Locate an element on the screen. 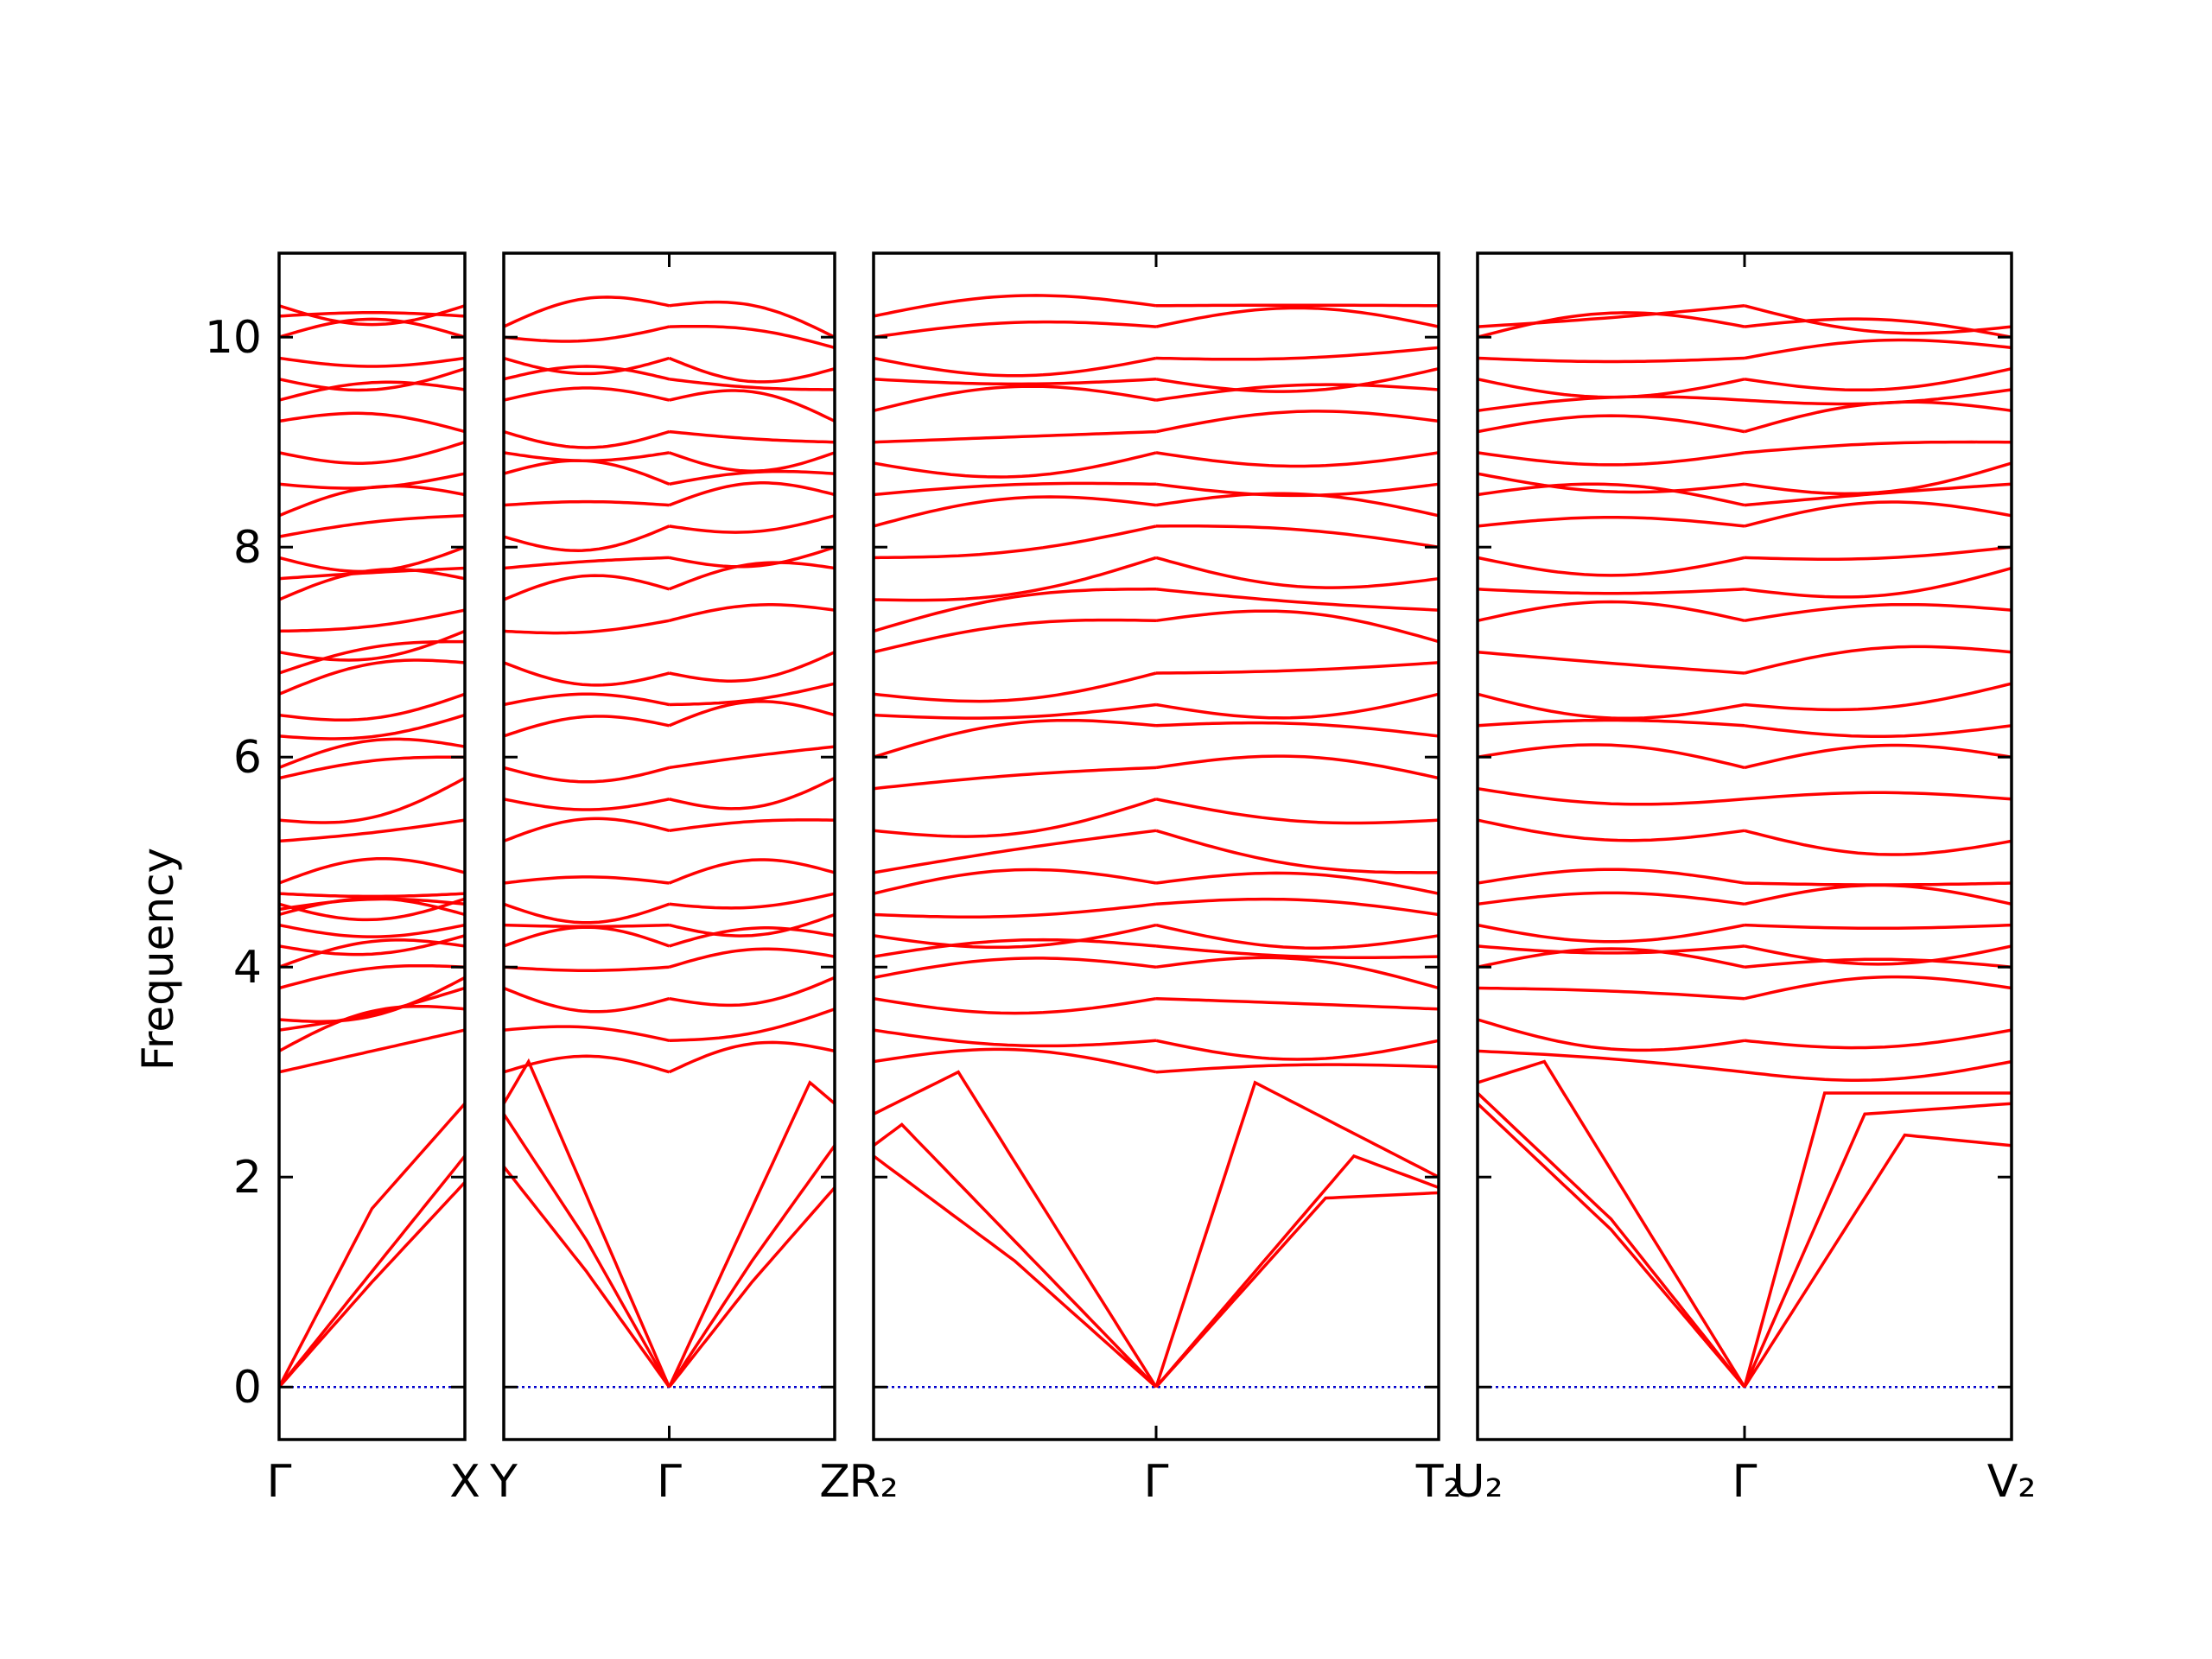 The width and height of the screenshot is (2212, 1659). y-tick-label: 4 is located at coordinates (247, 968).